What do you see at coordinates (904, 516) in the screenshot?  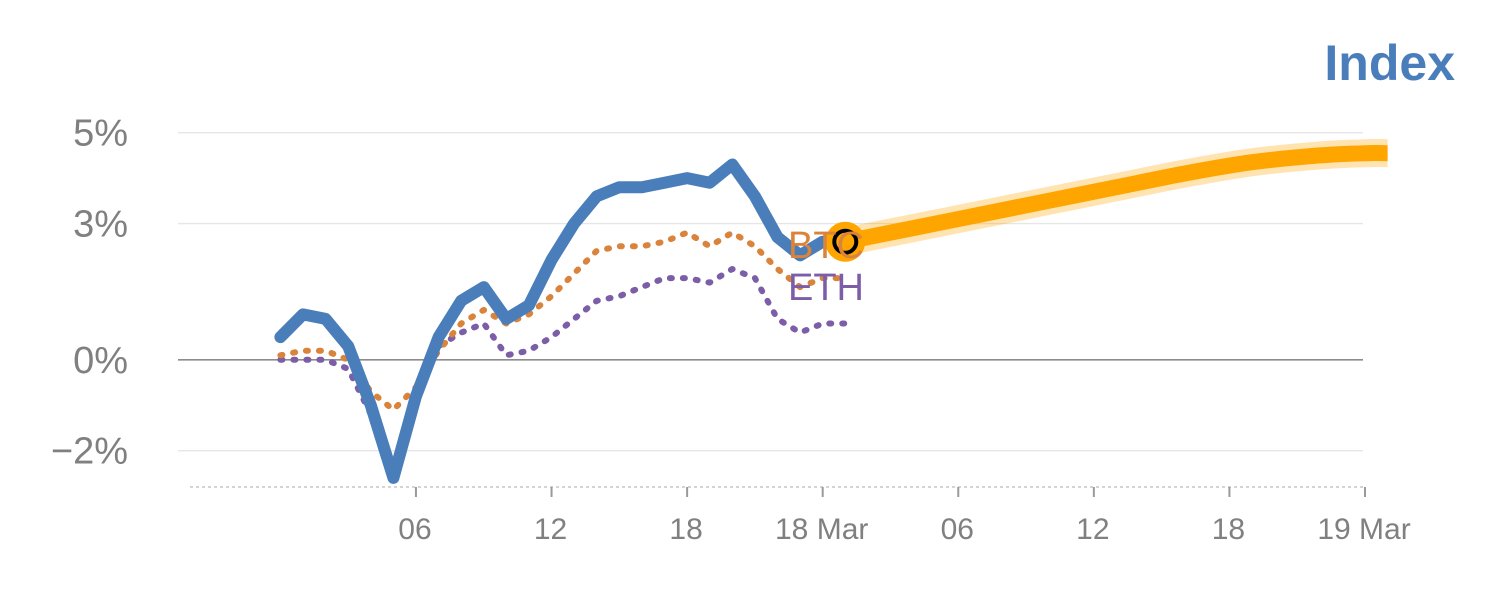 I see `x-axis: 06 12 18 18 Mar 06 12 18 19 Mar` at bounding box center [904, 516].